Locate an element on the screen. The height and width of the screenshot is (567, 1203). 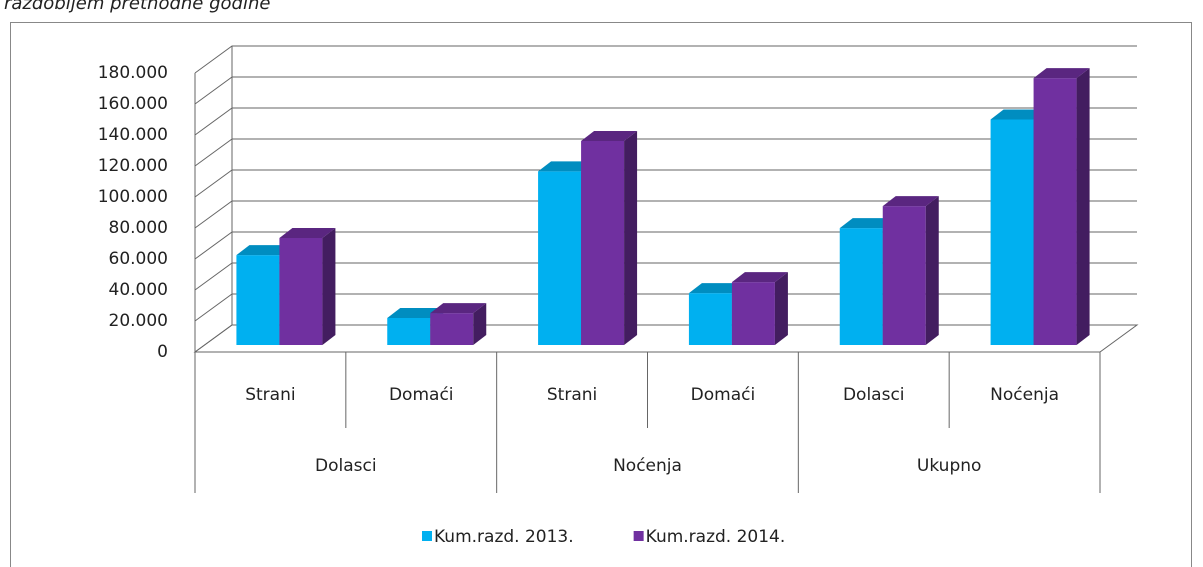
y-tick-label: 20.000 is located at coordinates (138, 321).